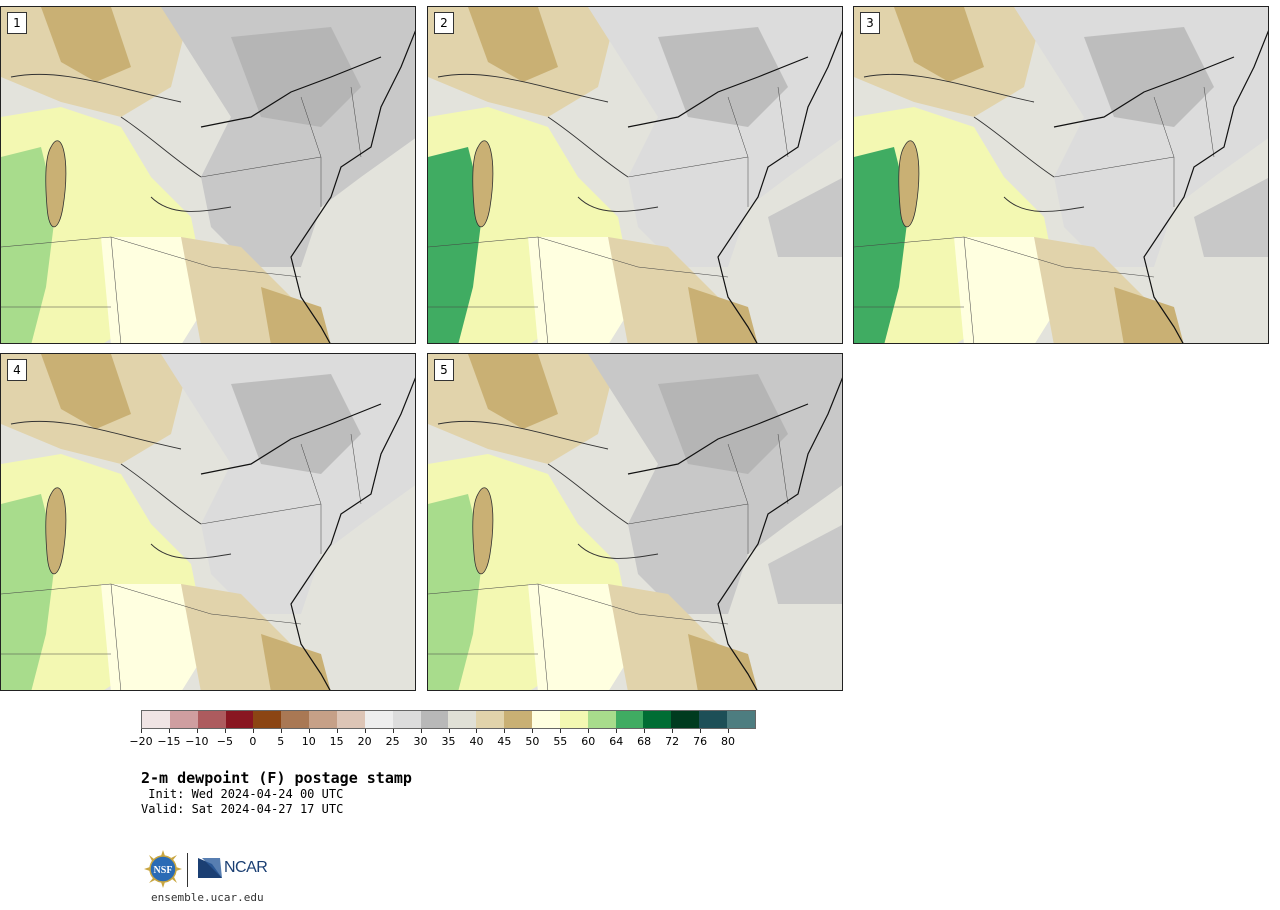 The height and width of the screenshot is (910, 1280). Describe the element at coordinates (588, 741) in the screenshot. I see `colorbar-tick-label: 60` at that location.